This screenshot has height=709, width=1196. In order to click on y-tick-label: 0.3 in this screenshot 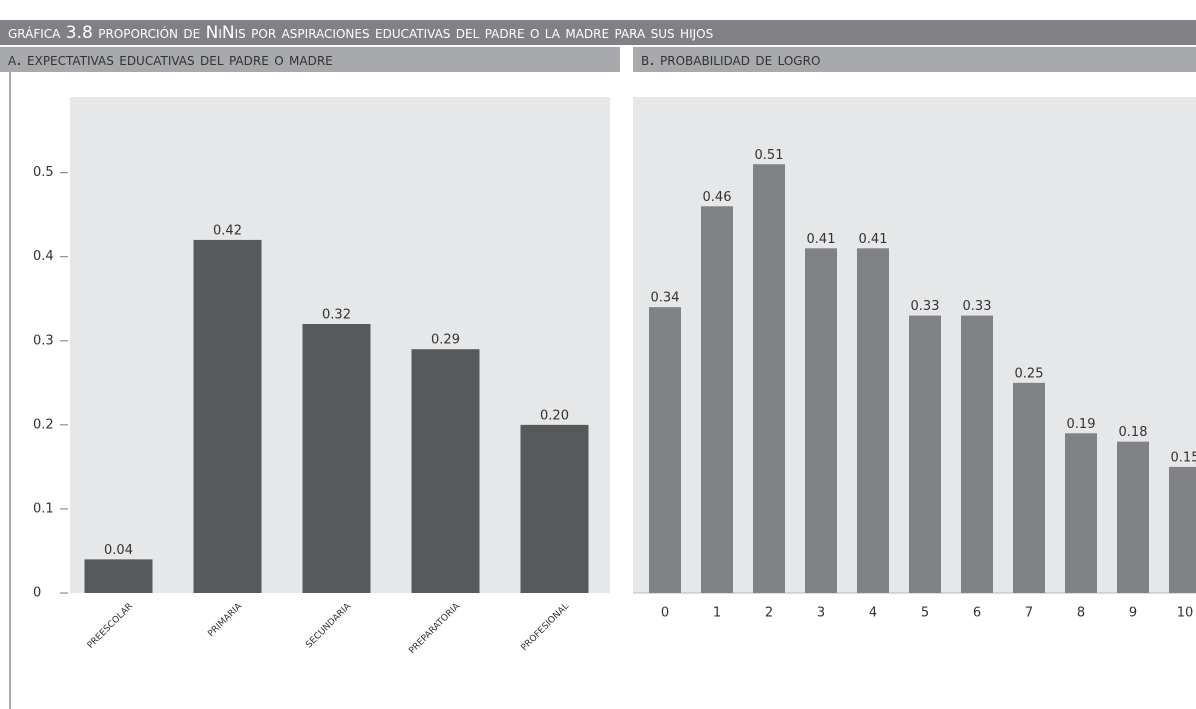, I will do `click(43, 340)`.